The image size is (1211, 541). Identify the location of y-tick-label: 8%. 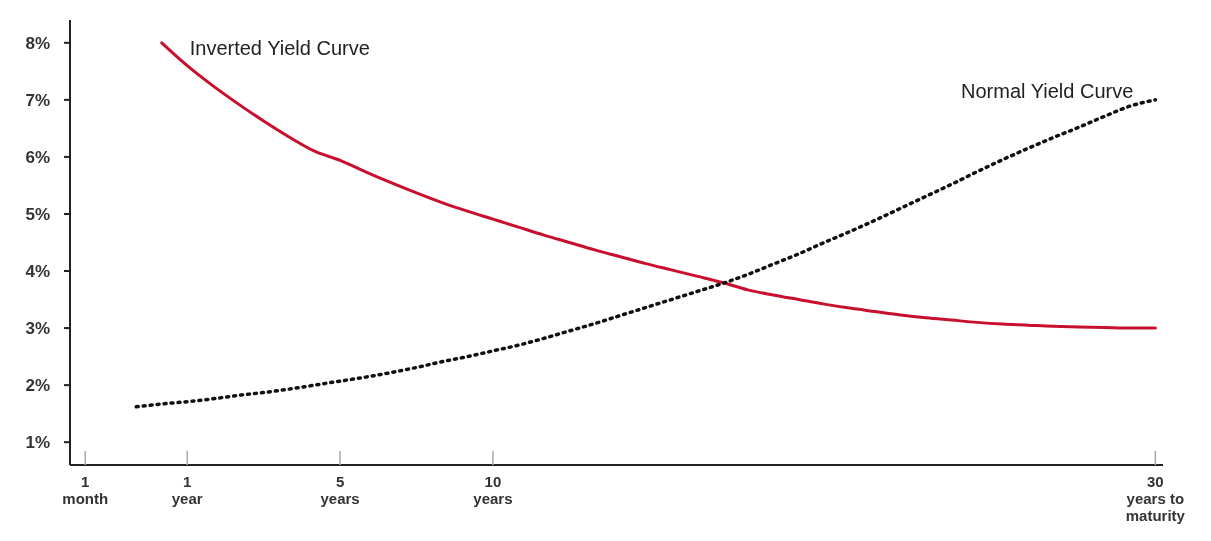
(37, 43).